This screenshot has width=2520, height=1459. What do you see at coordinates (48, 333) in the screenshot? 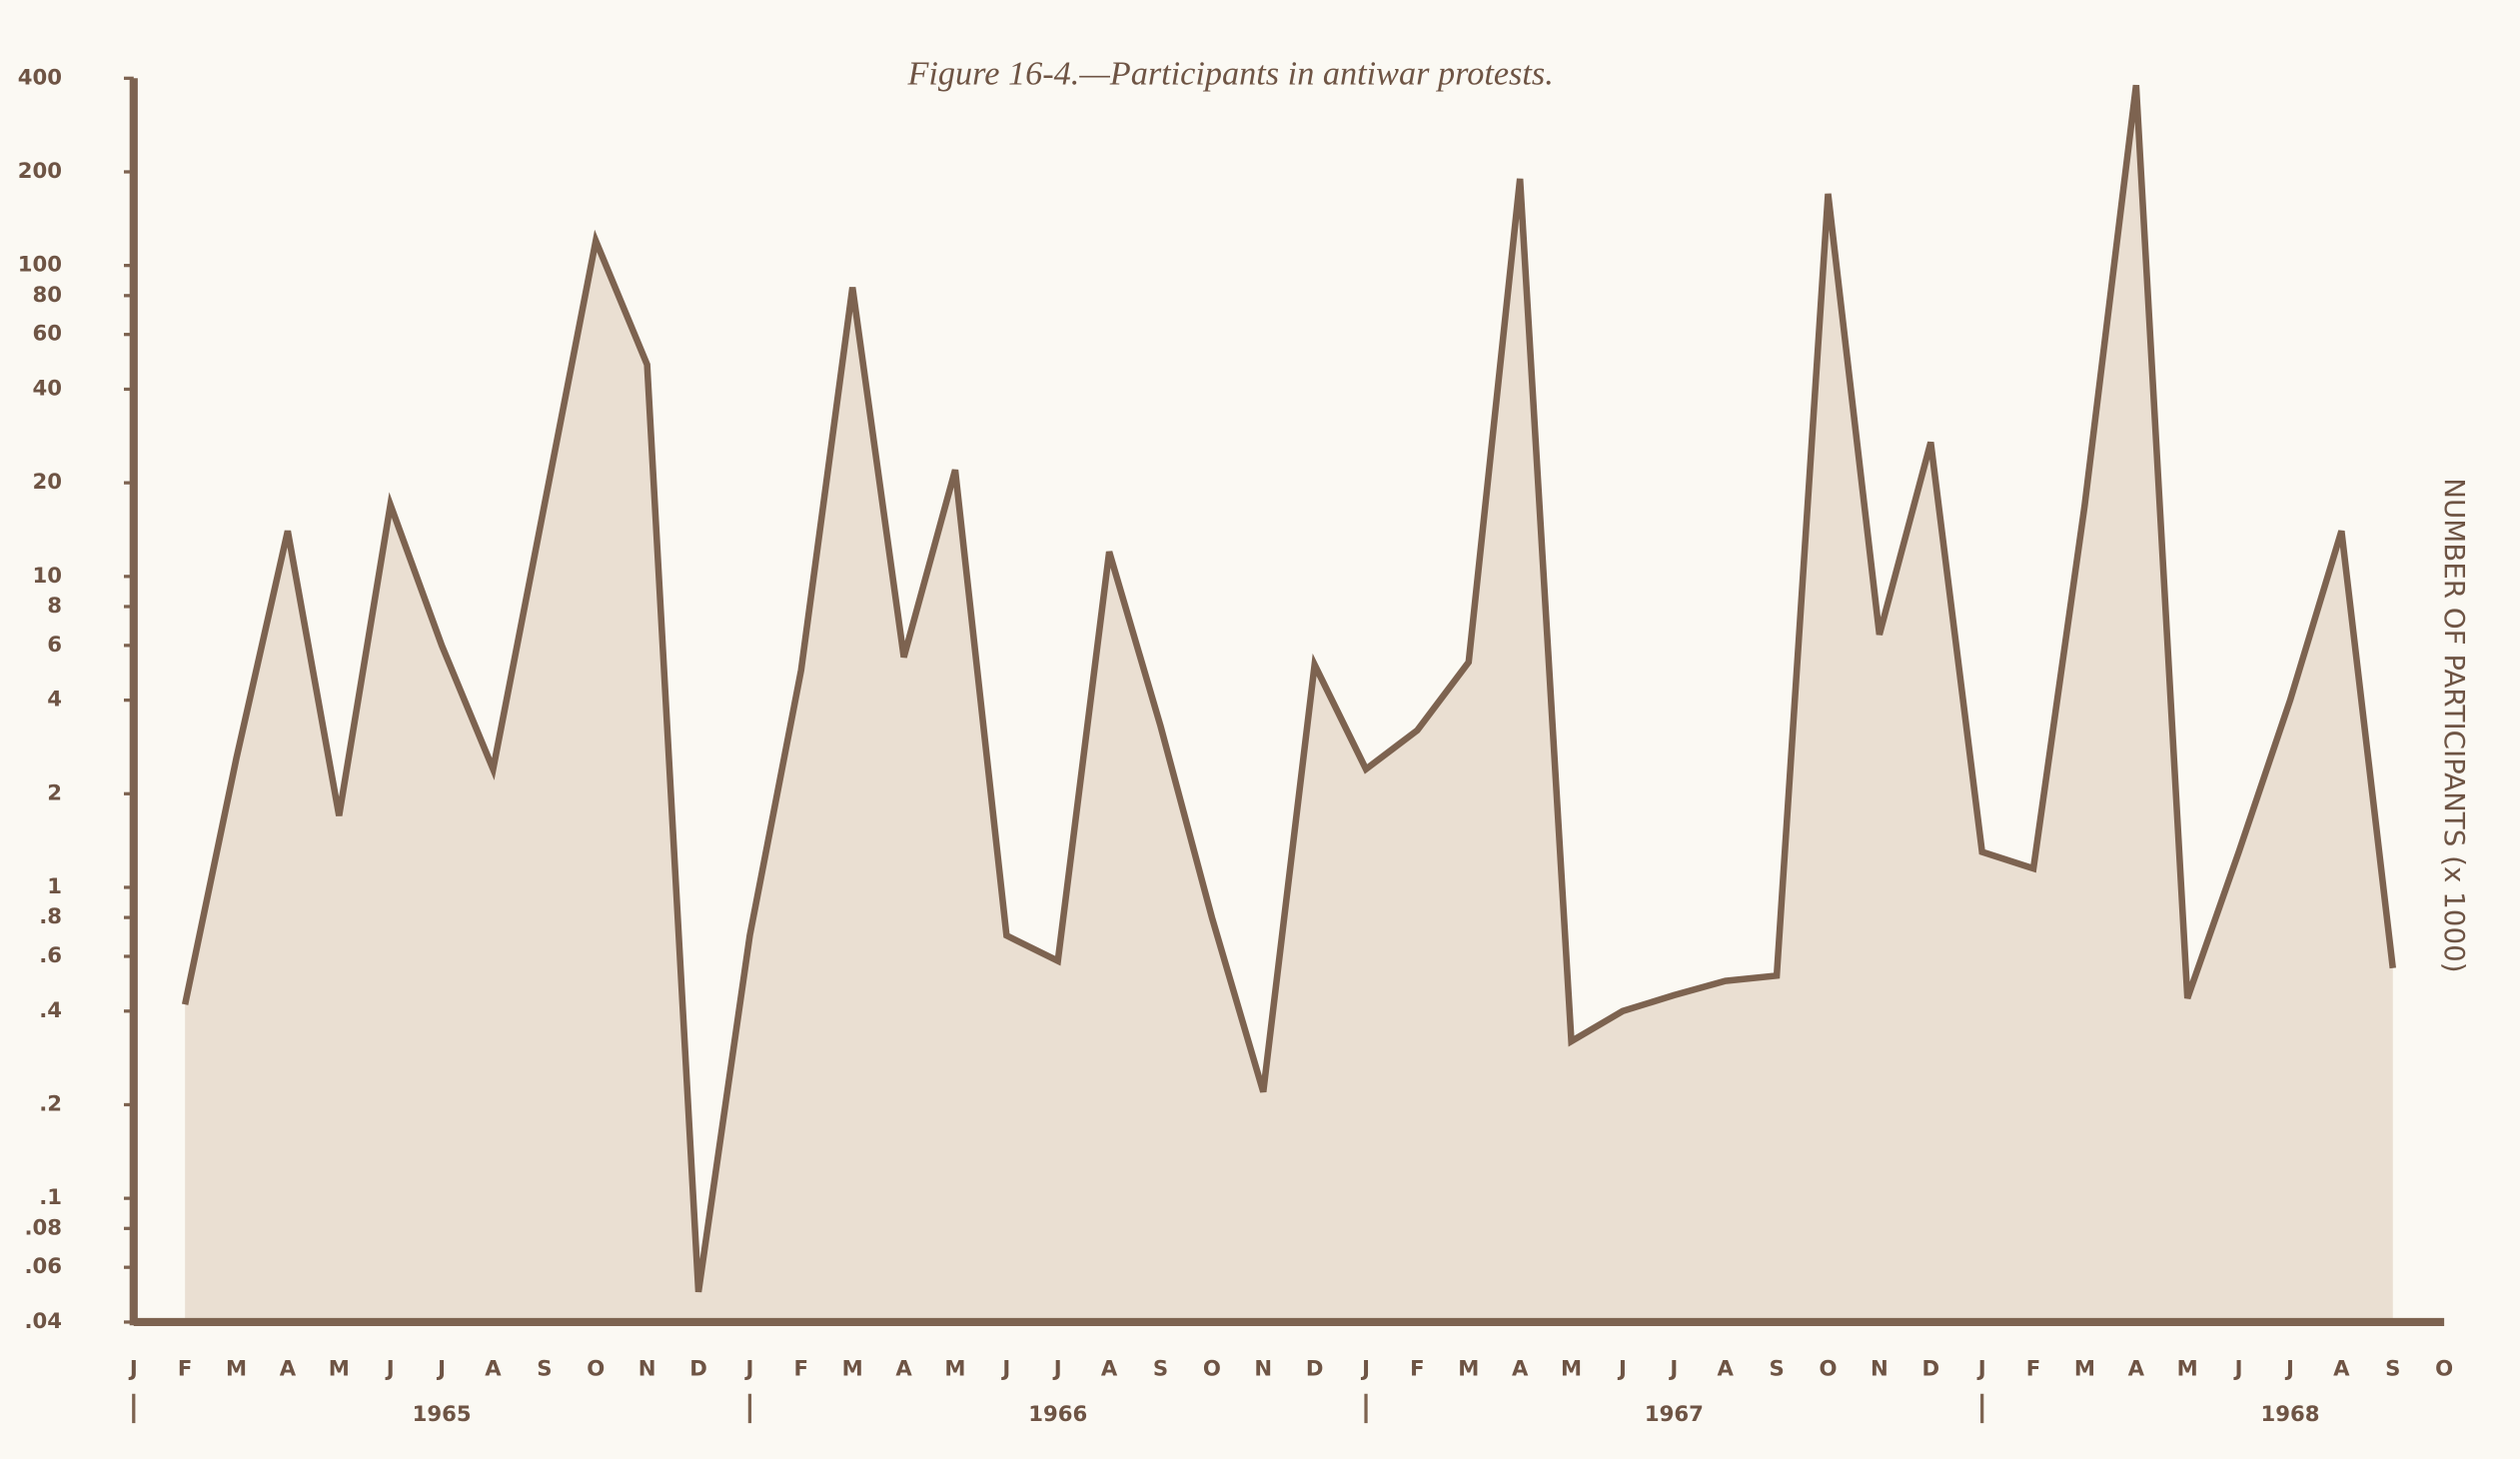
I see `y-tick-label: 60` at bounding box center [48, 333].